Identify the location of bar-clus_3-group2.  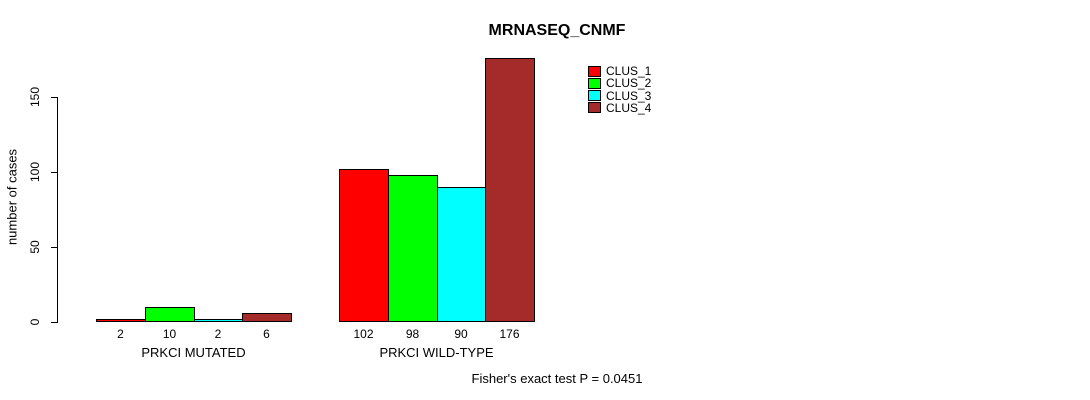
(461, 254).